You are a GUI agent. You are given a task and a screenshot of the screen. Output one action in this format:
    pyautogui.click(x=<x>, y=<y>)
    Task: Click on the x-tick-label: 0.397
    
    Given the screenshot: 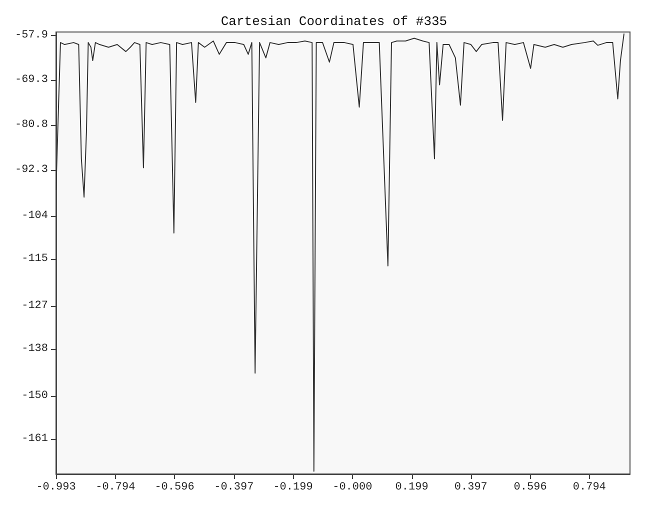 What is the action you would take?
    pyautogui.click(x=471, y=488)
    